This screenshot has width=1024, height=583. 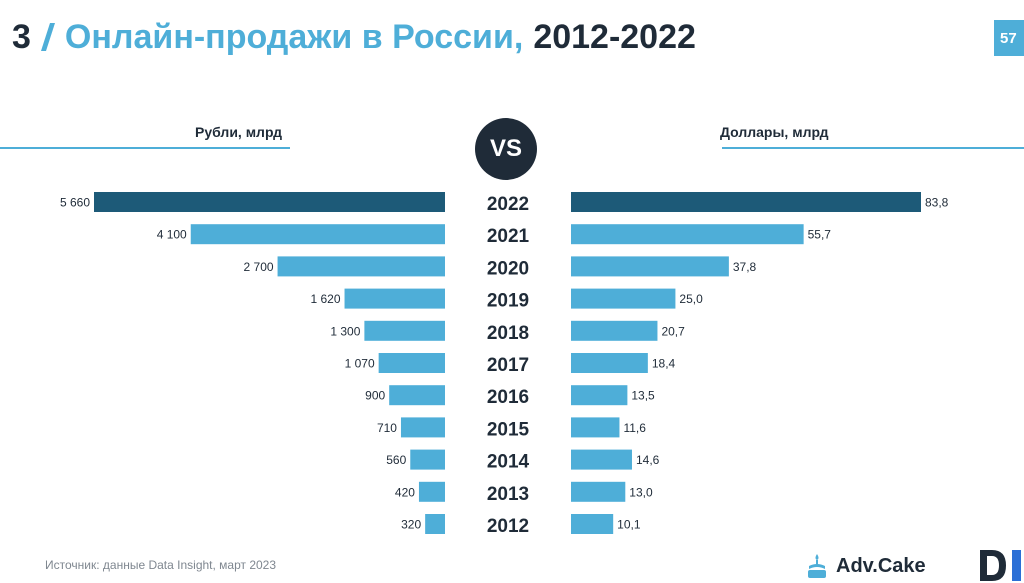 What do you see at coordinates (239, 132) in the screenshot?
I see `rubles-column-label: Рубли, млрд` at bounding box center [239, 132].